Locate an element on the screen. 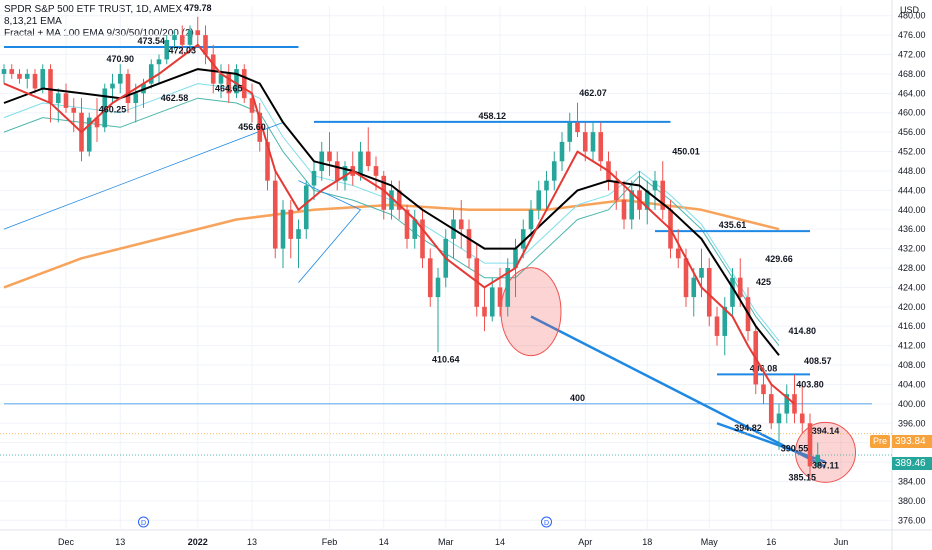 This screenshot has width=932, height=550. dividend-letter: D is located at coordinates (143, 523).